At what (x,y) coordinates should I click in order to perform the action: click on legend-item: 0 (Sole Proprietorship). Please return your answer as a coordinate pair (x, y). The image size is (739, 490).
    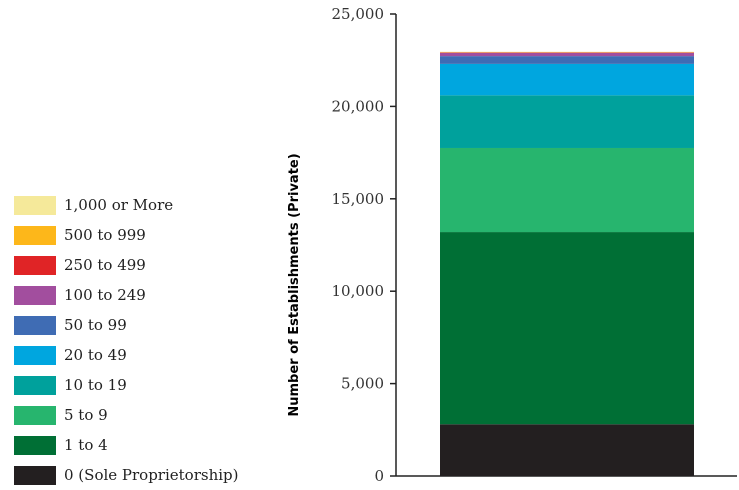
    Looking at the image, I should click on (126, 475).